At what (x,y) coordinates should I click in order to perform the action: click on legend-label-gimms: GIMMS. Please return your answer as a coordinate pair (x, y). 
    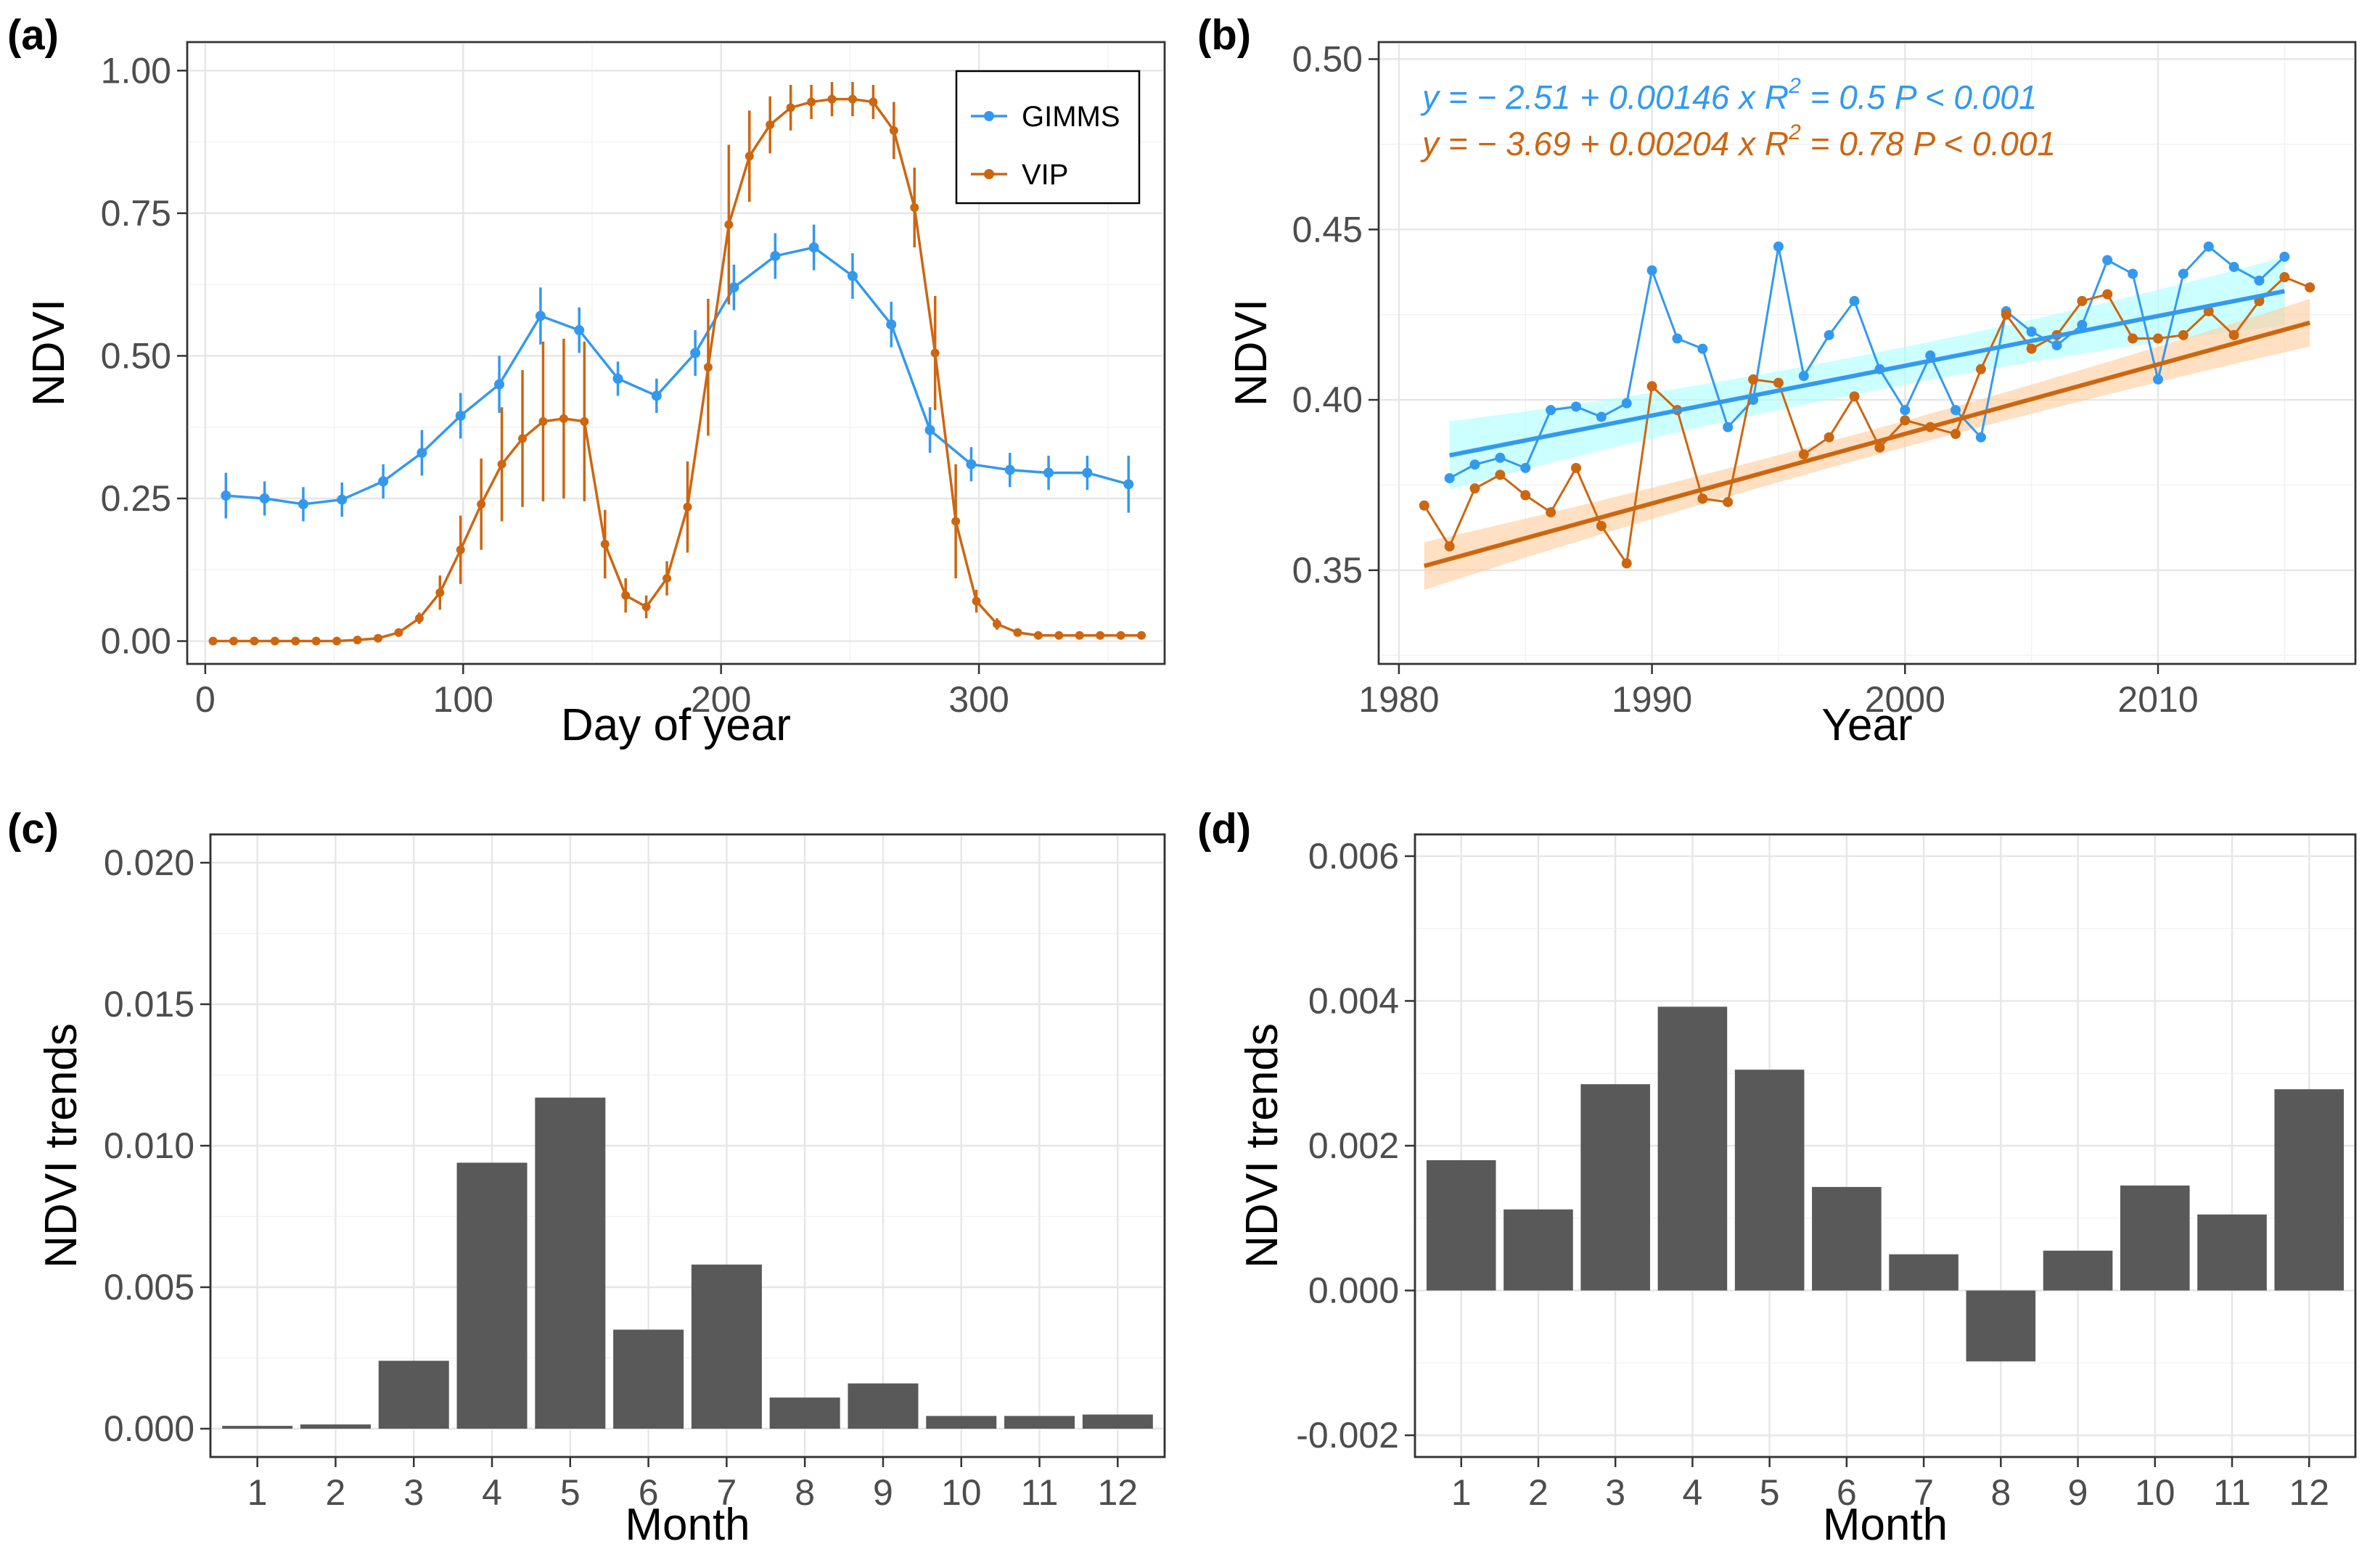
    Looking at the image, I should click on (1071, 117).